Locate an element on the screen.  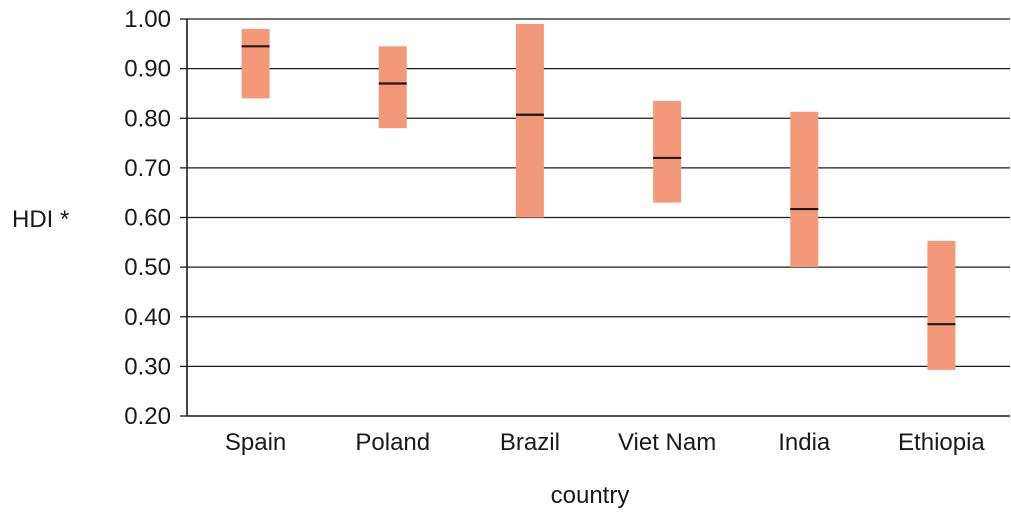
y-tick-label: 0.90 is located at coordinates (147, 69).